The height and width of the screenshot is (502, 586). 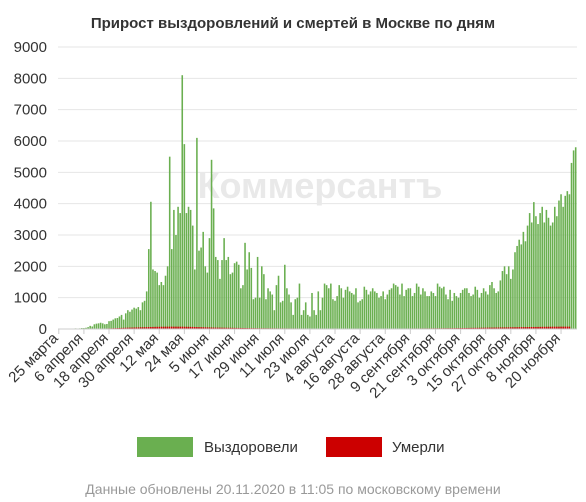 What do you see at coordinates (30, 298) in the screenshot?
I see `y-tick-label: 1000` at bounding box center [30, 298].